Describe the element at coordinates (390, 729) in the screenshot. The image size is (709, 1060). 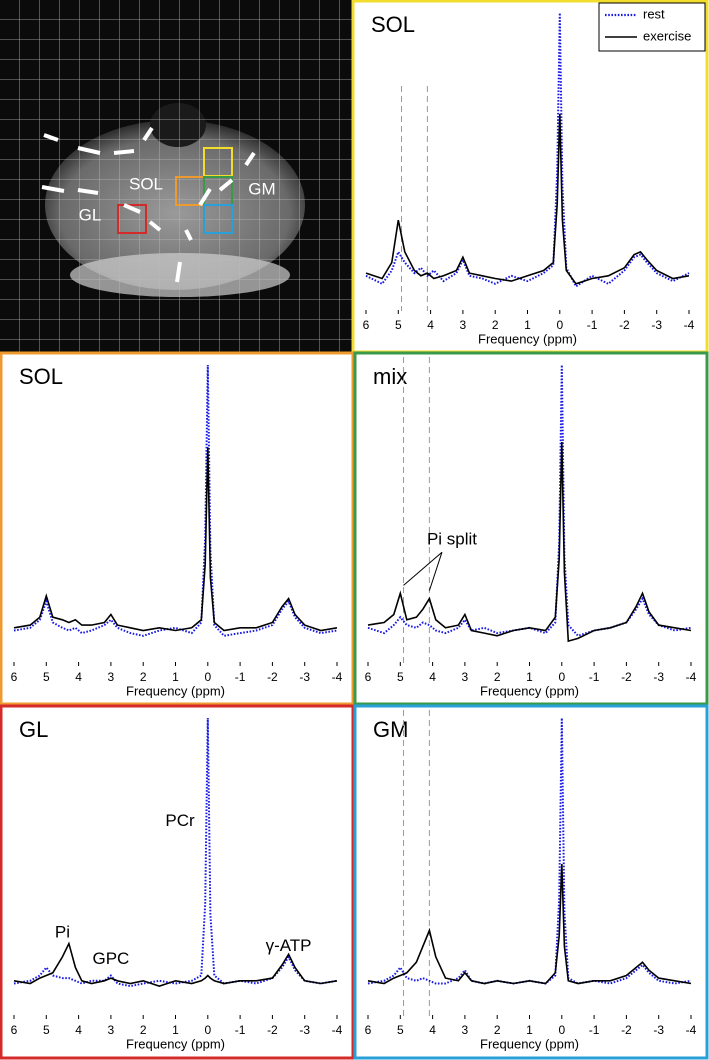
I see `panel-title: GM` at that location.